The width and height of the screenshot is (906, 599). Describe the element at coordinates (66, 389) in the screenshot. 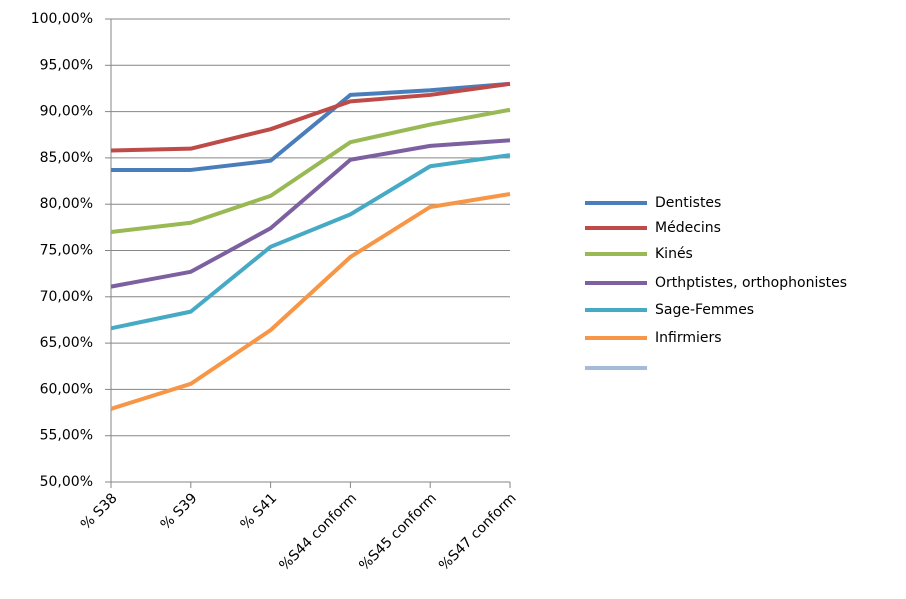

I see `y-tick-label: 60,00%` at that location.